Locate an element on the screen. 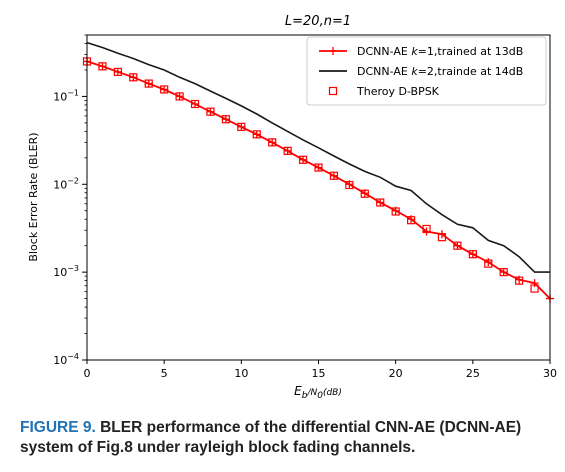 This screenshot has width=565, height=472. chart-title: L=20,n=1 is located at coordinates (318, 21).